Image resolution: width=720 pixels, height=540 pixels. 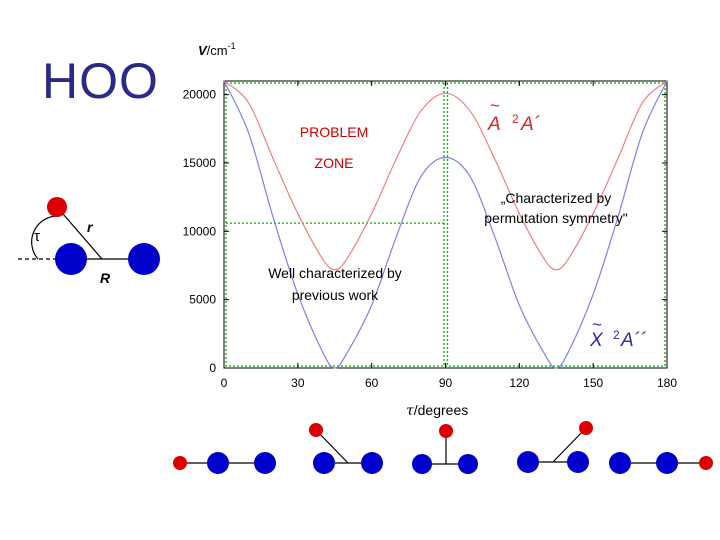 I want to click on y-tick-label: 0, so click(x=212, y=368).